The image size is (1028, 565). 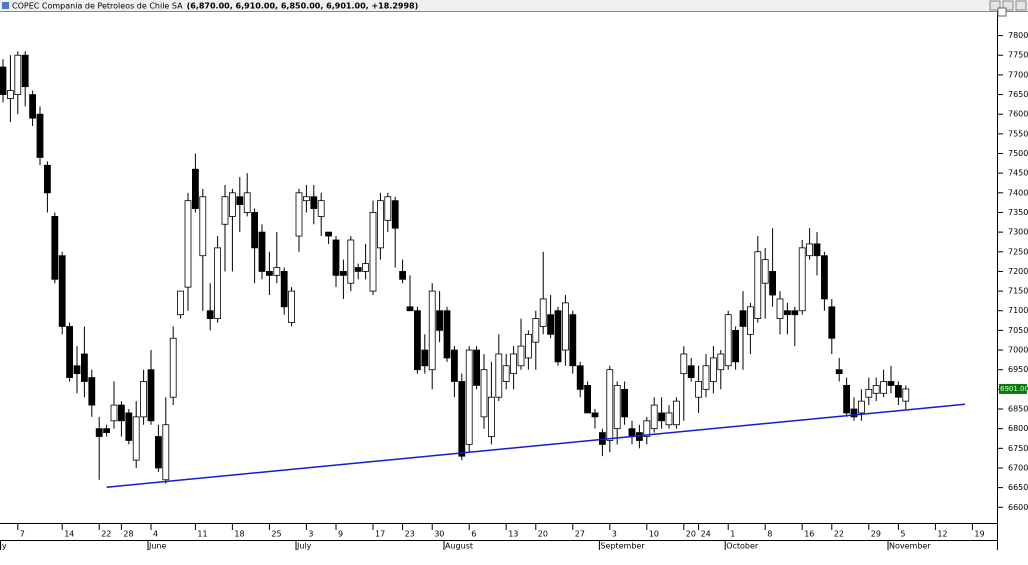 What do you see at coordinates (1018, 35) in the screenshot?
I see `y-tick-label: 7800` at bounding box center [1018, 35].